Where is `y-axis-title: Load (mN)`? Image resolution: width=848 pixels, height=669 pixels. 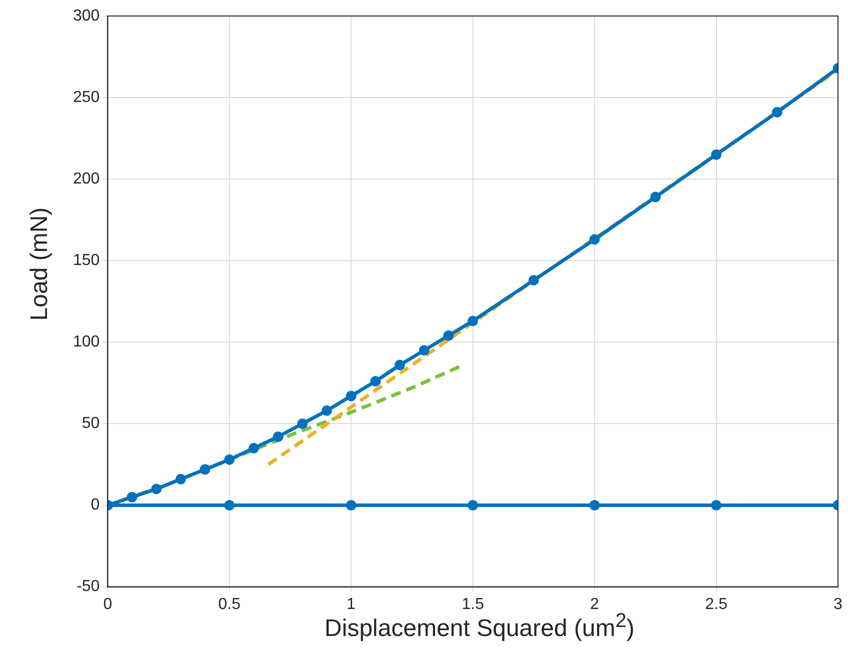 y-axis-title: Load (mN) is located at coordinates (40, 264).